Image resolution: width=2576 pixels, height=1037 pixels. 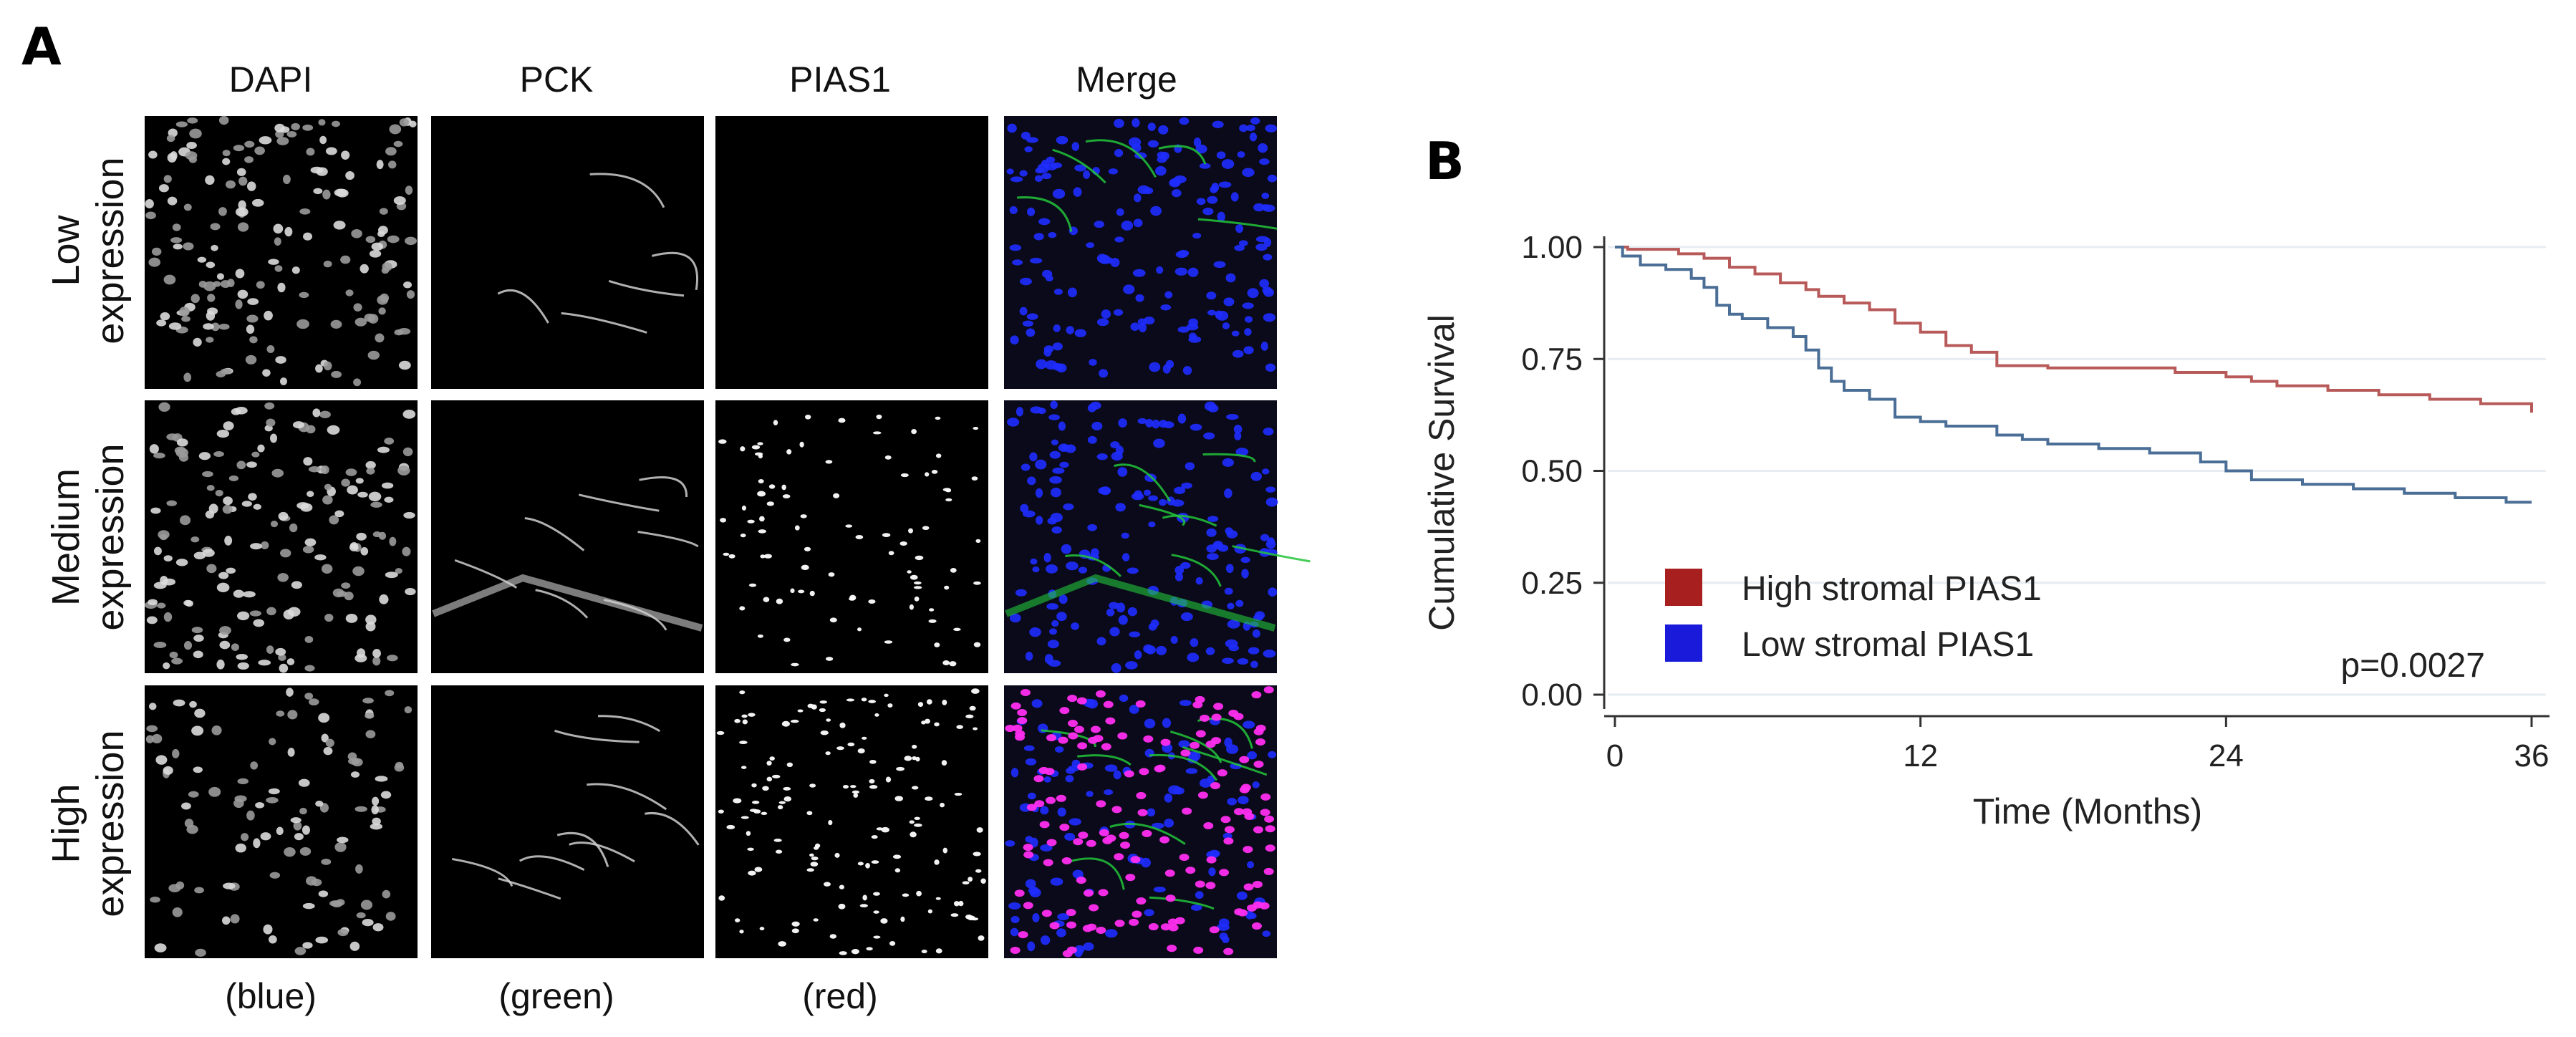 What do you see at coordinates (556, 996) in the screenshot?
I see `channel-label-green: (green)` at bounding box center [556, 996].